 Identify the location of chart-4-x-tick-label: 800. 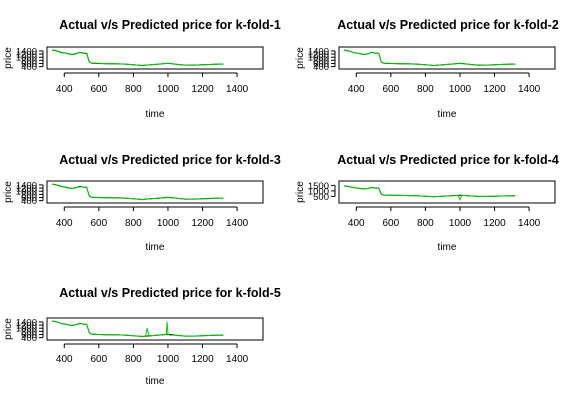
(425, 223).